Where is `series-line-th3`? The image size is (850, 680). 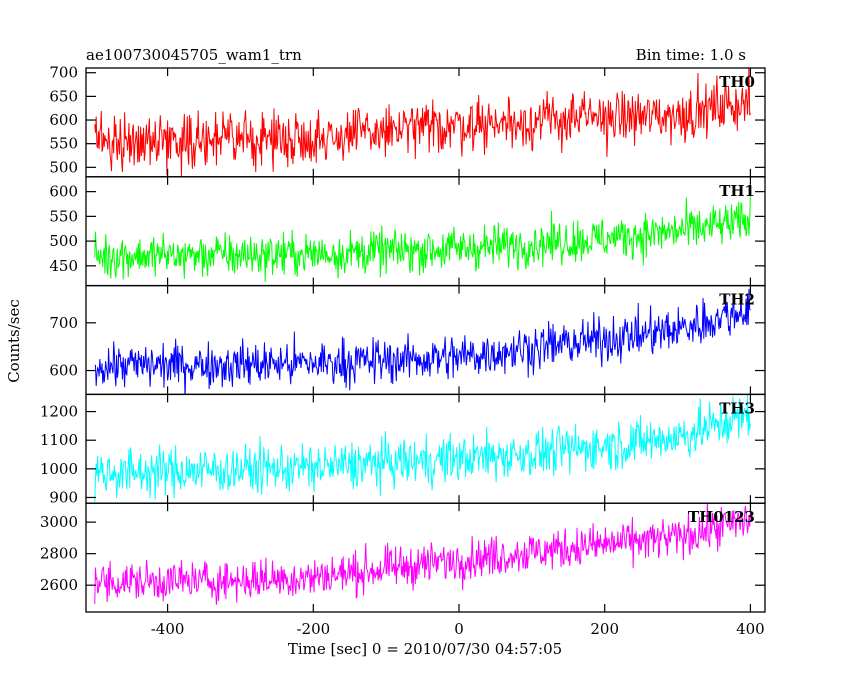 series-line-th3 is located at coordinates (422, 448).